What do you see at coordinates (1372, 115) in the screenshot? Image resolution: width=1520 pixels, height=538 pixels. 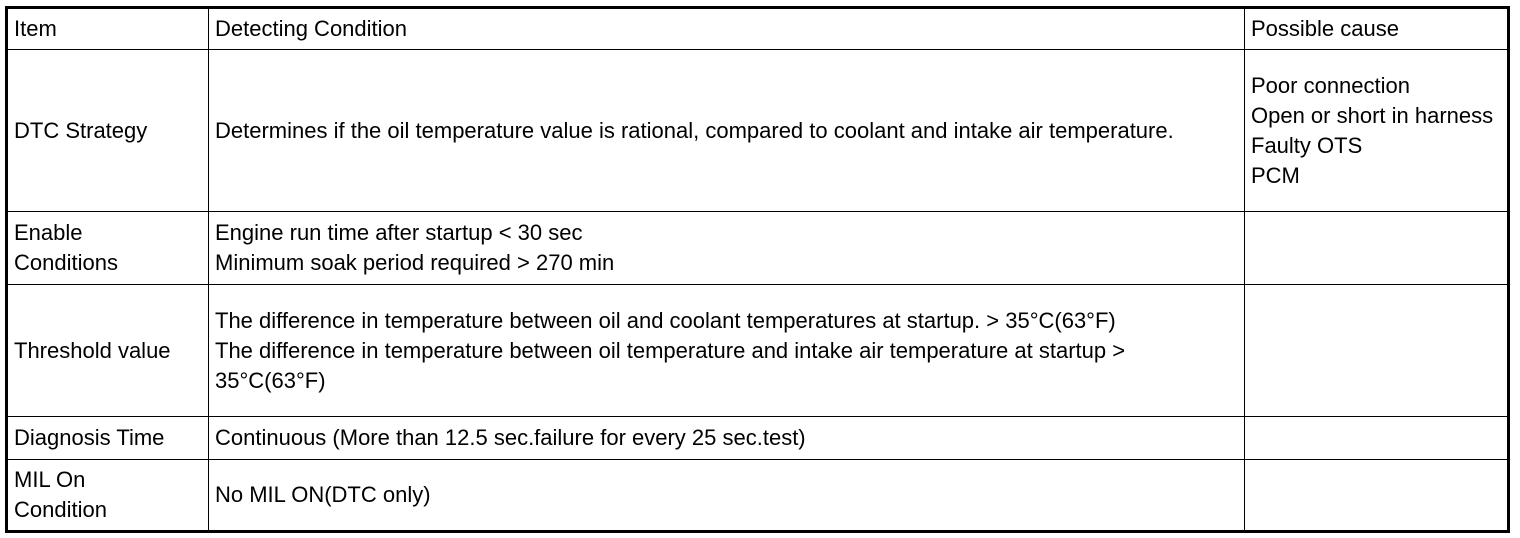 I see `cell-line: Open or short in harness` at bounding box center [1372, 115].